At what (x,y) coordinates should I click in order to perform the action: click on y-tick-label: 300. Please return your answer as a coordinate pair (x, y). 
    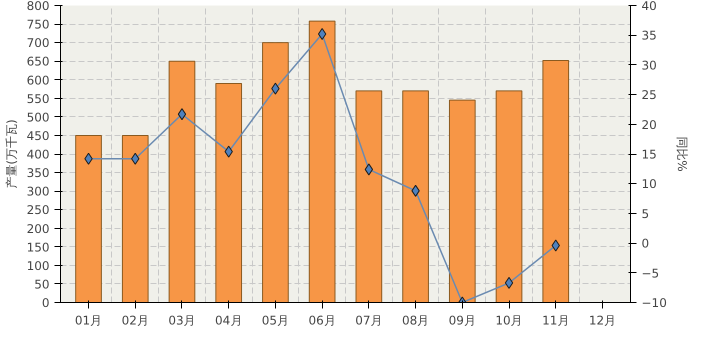
    Looking at the image, I should click on (38, 191).